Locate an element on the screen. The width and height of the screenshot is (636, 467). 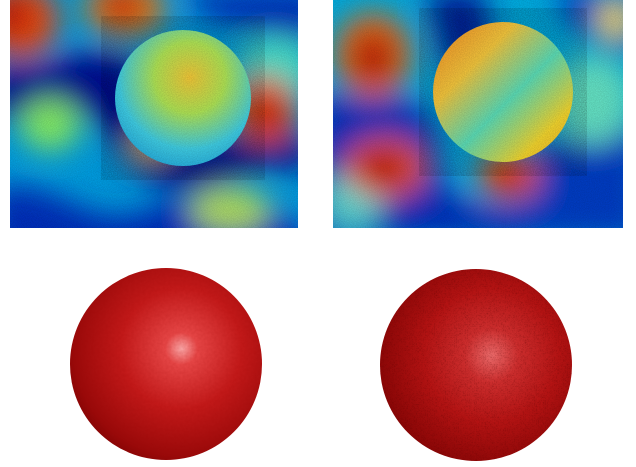
sphere-panel-bottom-right is located at coordinates (476, 366).